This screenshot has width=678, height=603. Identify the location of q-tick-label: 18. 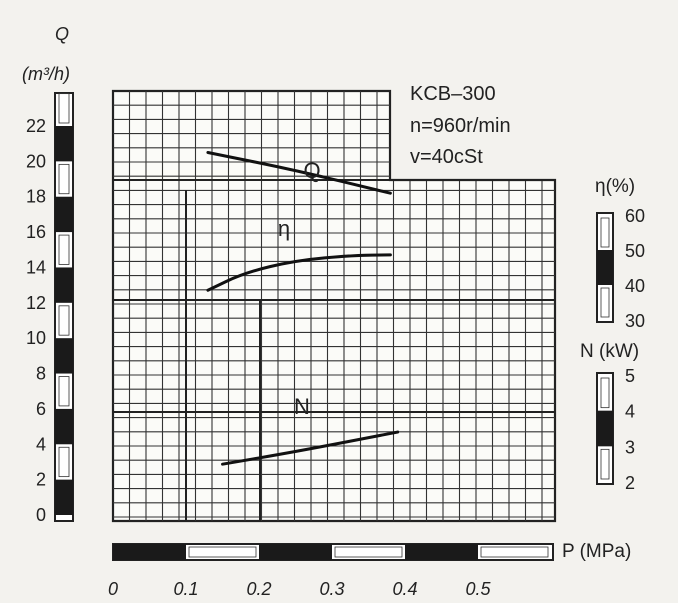
(36, 197).